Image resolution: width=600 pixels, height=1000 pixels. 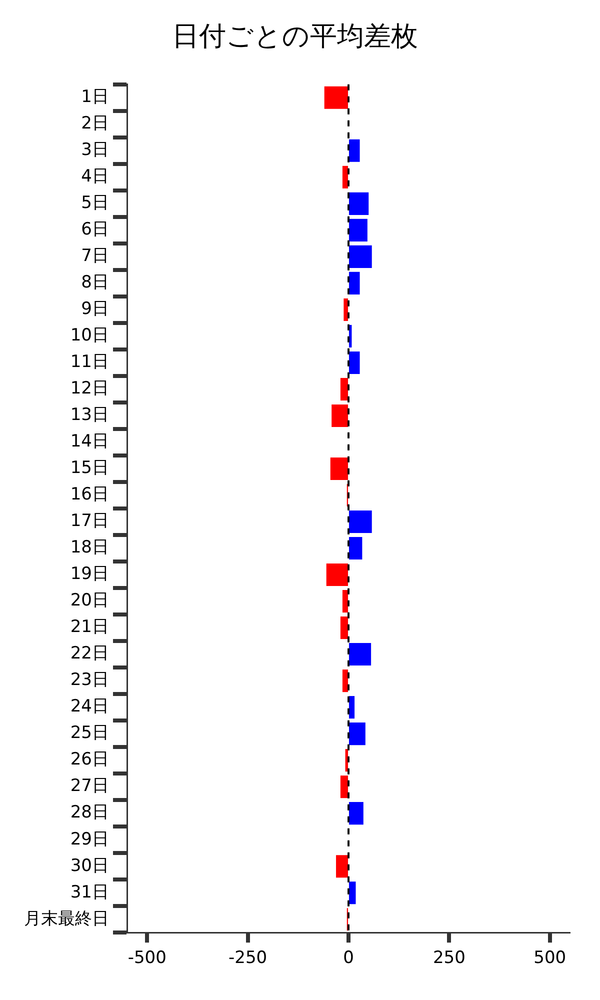 What do you see at coordinates (89, 468) in the screenshot?
I see `y-tick-label: 15日` at bounding box center [89, 468].